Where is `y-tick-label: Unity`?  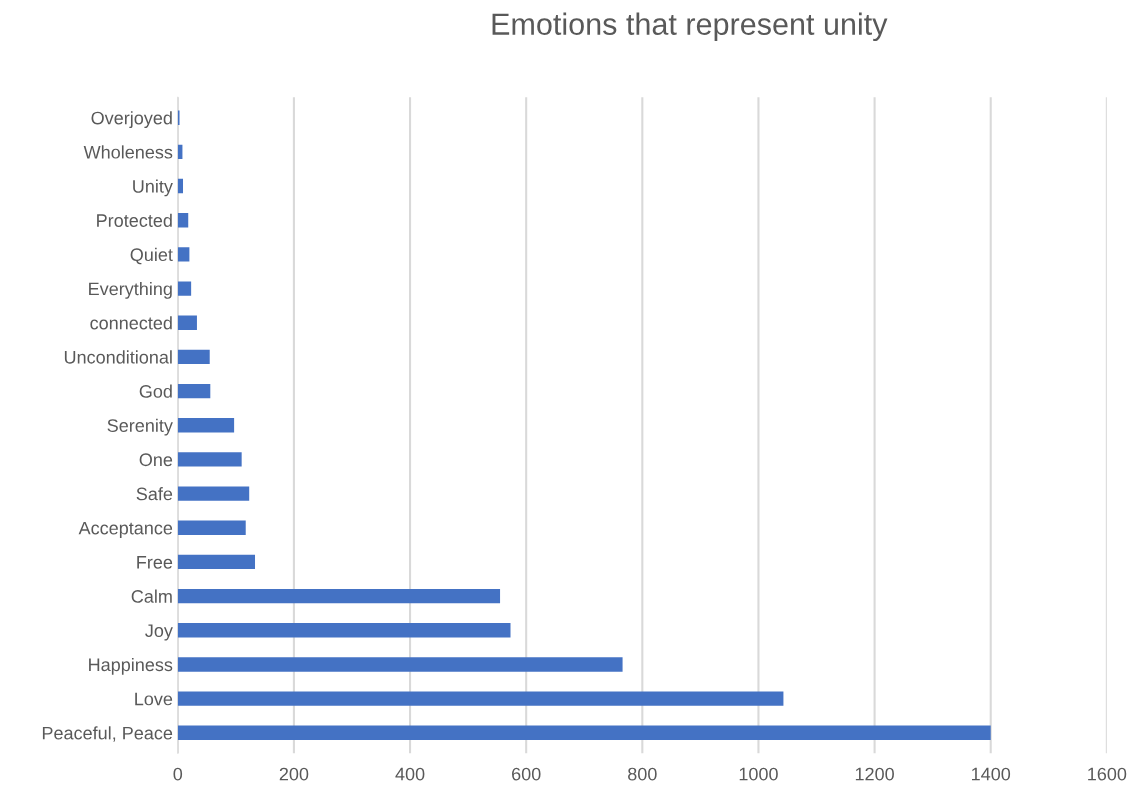 y-tick-label: Unity is located at coordinates (153, 188).